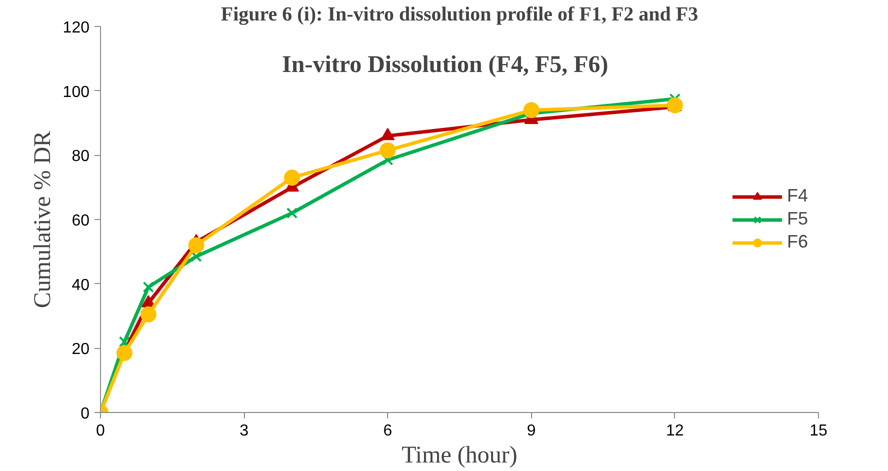 The width and height of the screenshot is (888, 471). What do you see at coordinates (460, 455) in the screenshot?
I see `x-axis-title: Time (hour)` at bounding box center [460, 455].